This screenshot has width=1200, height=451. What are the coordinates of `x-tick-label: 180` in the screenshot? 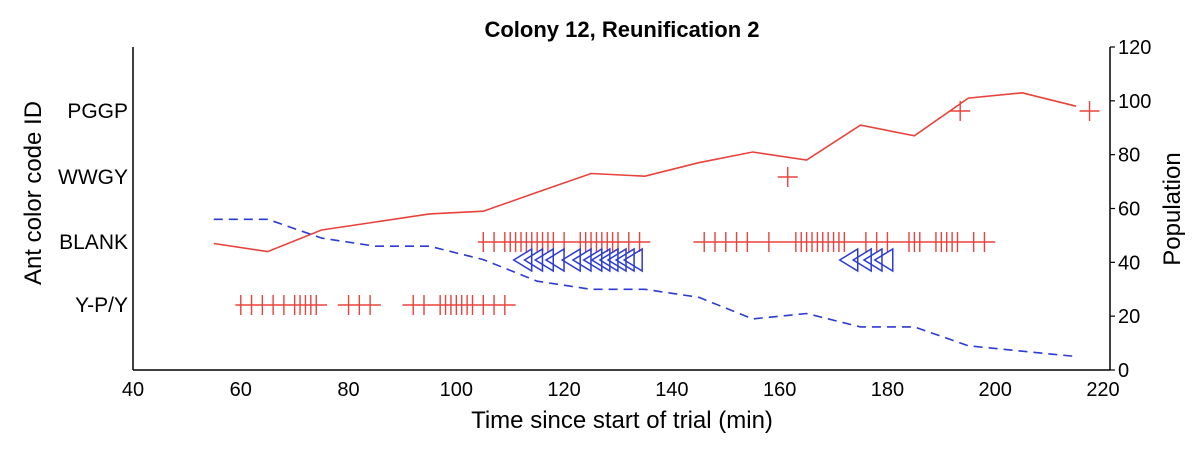 It's located at (887, 390).